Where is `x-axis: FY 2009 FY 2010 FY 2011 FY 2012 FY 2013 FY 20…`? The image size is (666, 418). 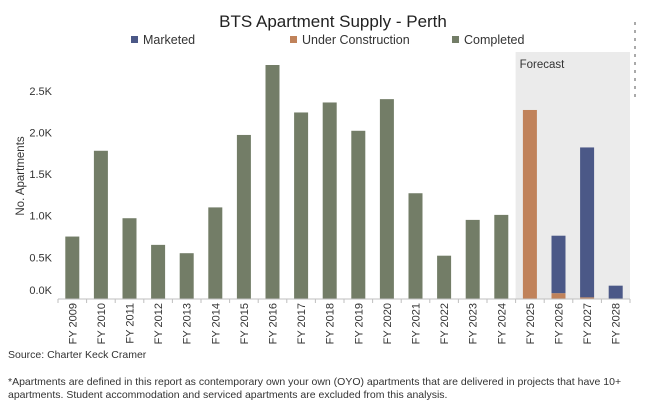
x-axis: FY 2009 FY 2010 FY 2011 FY 2012 FY 2013 FY 20… is located at coordinates (344, 321).